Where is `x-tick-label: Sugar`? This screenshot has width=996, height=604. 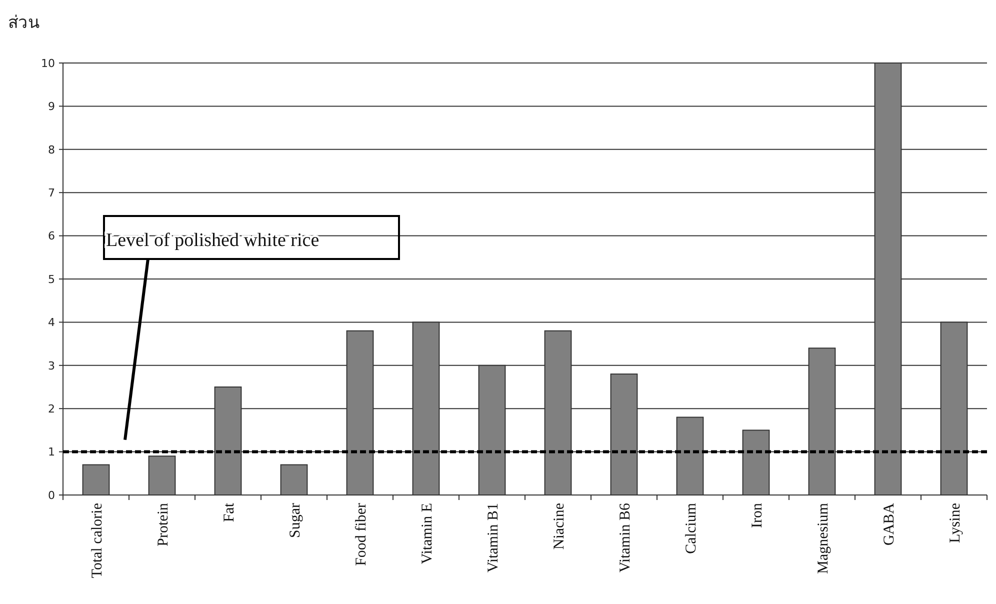
x-tick-label: Sugar is located at coordinates (295, 520).